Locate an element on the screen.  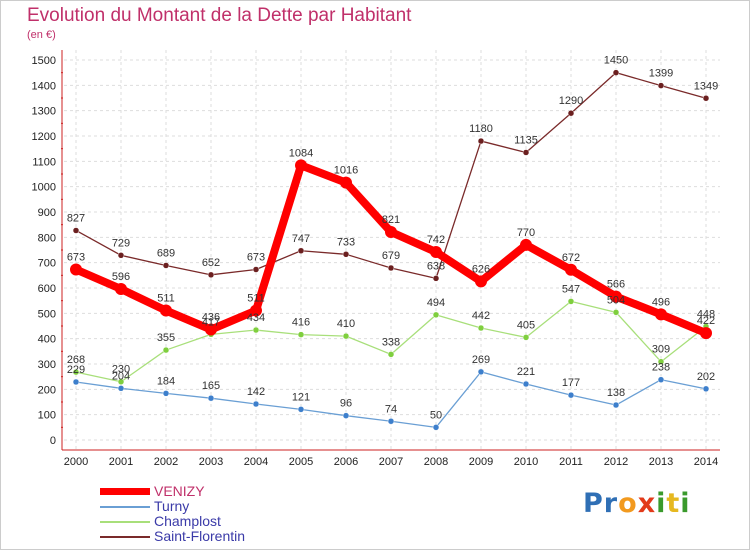
x-tick-label: 2005 is located at coordinates (301, 462).